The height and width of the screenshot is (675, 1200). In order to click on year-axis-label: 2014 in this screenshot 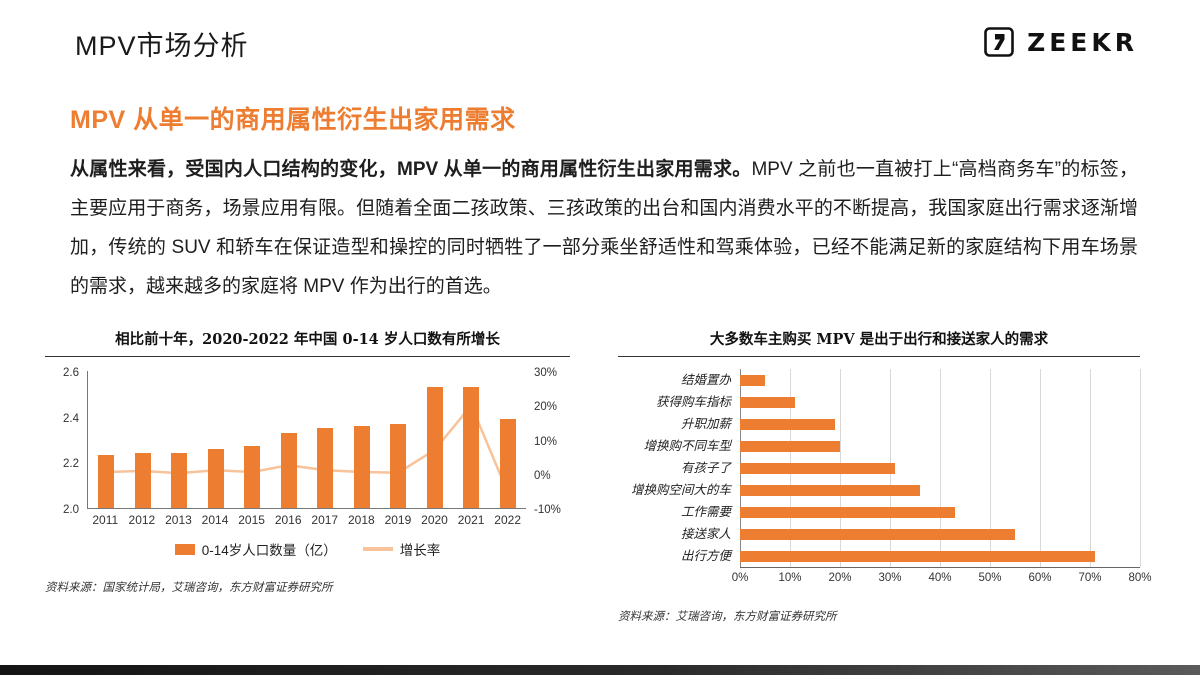, I will do `click(215, 520)`.